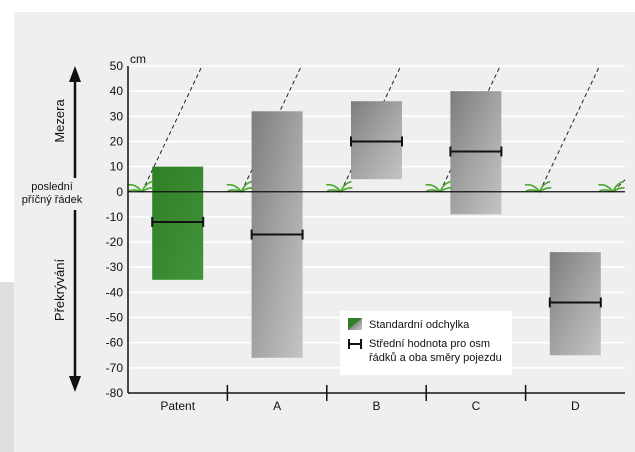 The width and height of the screenshot is (635, 452). Describe the element at coordinates (476, 406) in the screenshot. I see `x-tick-label: C` at that location.